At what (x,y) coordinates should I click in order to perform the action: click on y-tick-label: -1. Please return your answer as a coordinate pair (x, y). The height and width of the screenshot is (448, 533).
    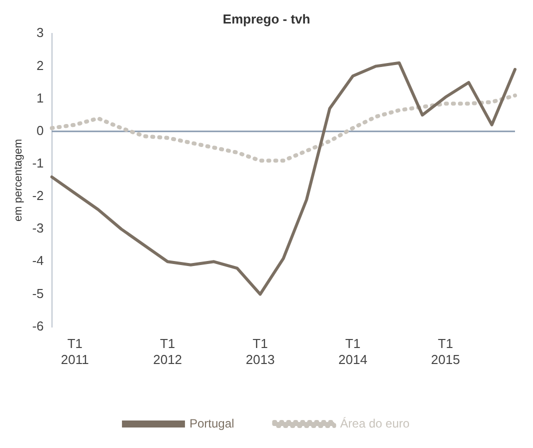
    Looking at the image, I should click on (38, 162).